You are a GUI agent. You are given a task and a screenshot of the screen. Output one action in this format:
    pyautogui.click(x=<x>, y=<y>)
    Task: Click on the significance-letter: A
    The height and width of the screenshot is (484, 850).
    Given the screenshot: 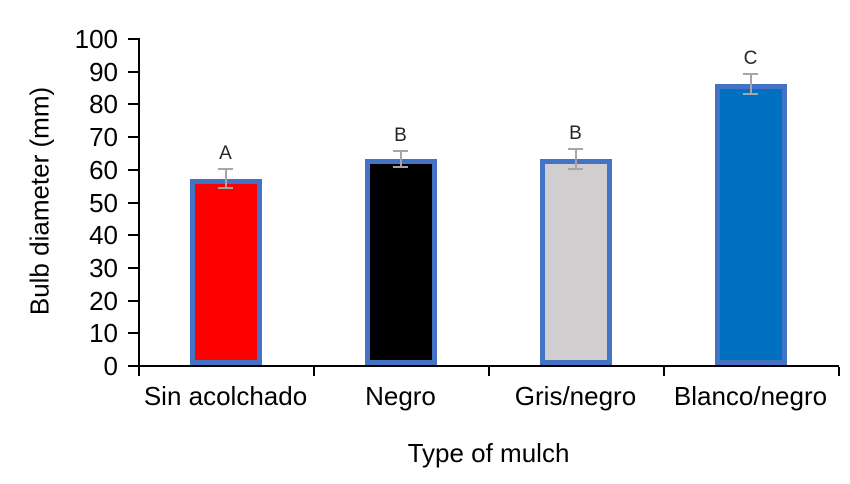 What is the action you would take?
    pyautogui.click(x=225, y=153)
    